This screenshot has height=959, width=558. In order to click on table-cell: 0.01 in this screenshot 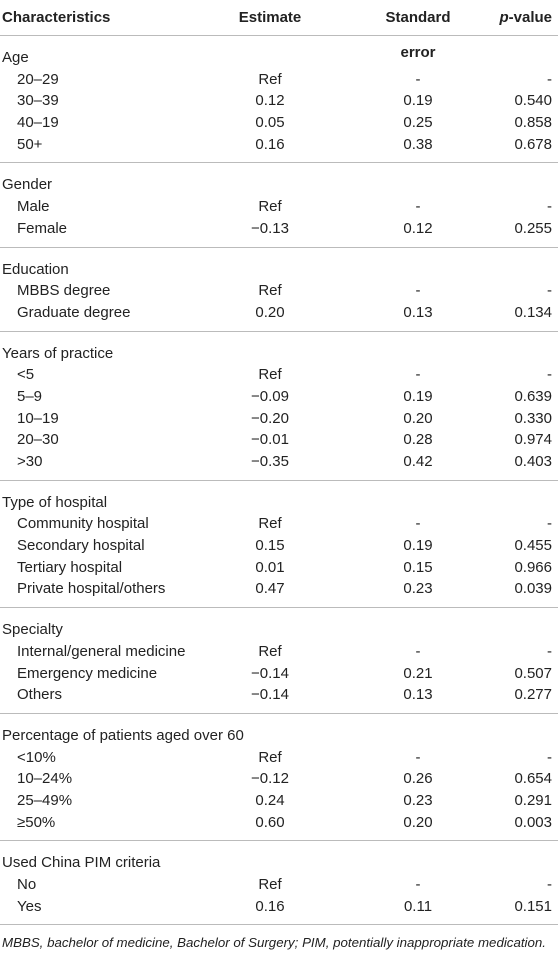, I will do `click(270, 567)`.